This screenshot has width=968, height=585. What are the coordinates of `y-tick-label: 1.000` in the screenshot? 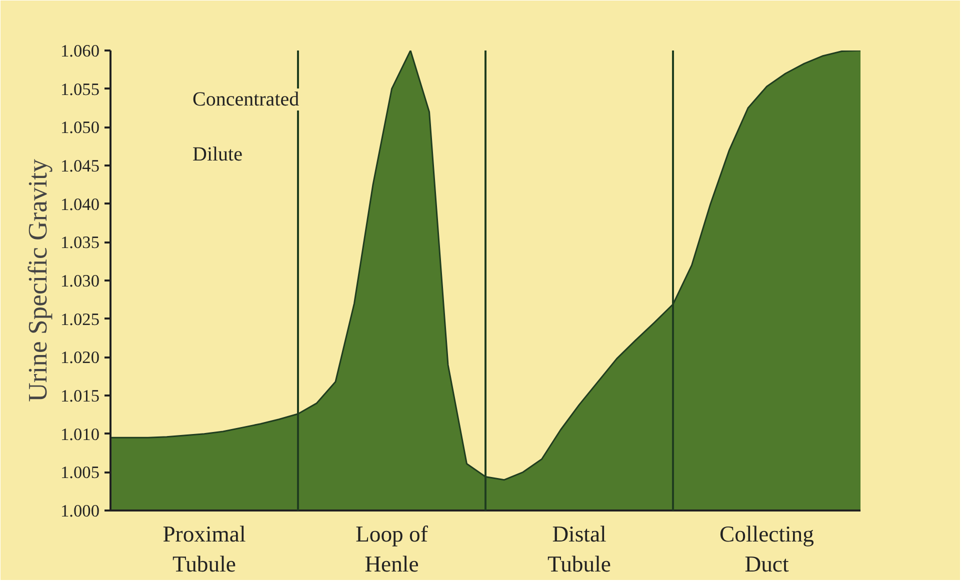 It's located at (80, 511).